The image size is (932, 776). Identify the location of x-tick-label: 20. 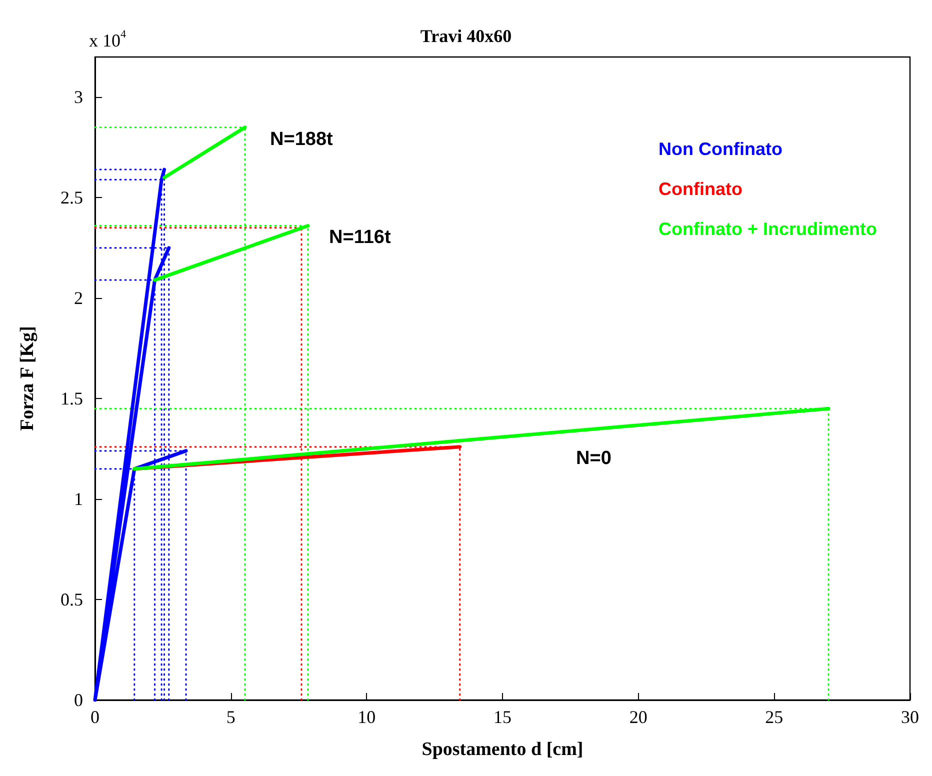
(638, 717).